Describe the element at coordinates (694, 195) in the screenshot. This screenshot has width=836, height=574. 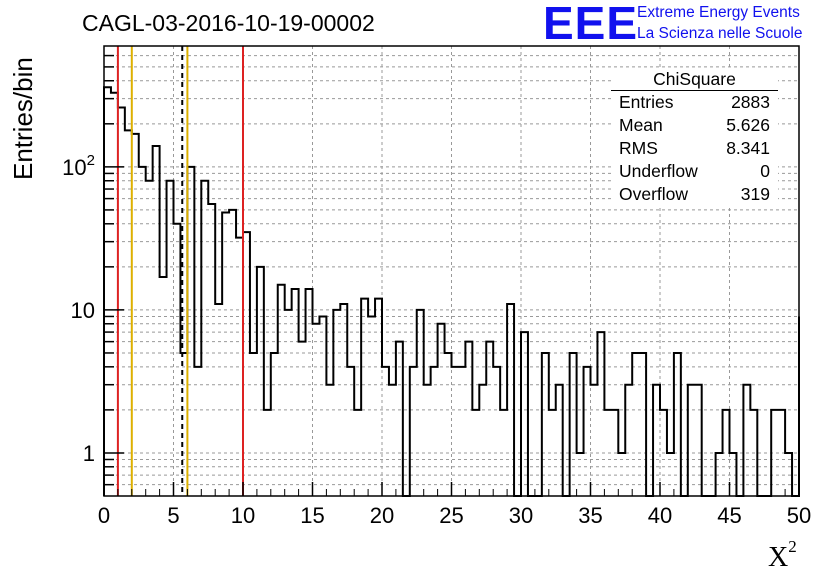
I see `stats-row-overflow: Overflow 319` at that location.